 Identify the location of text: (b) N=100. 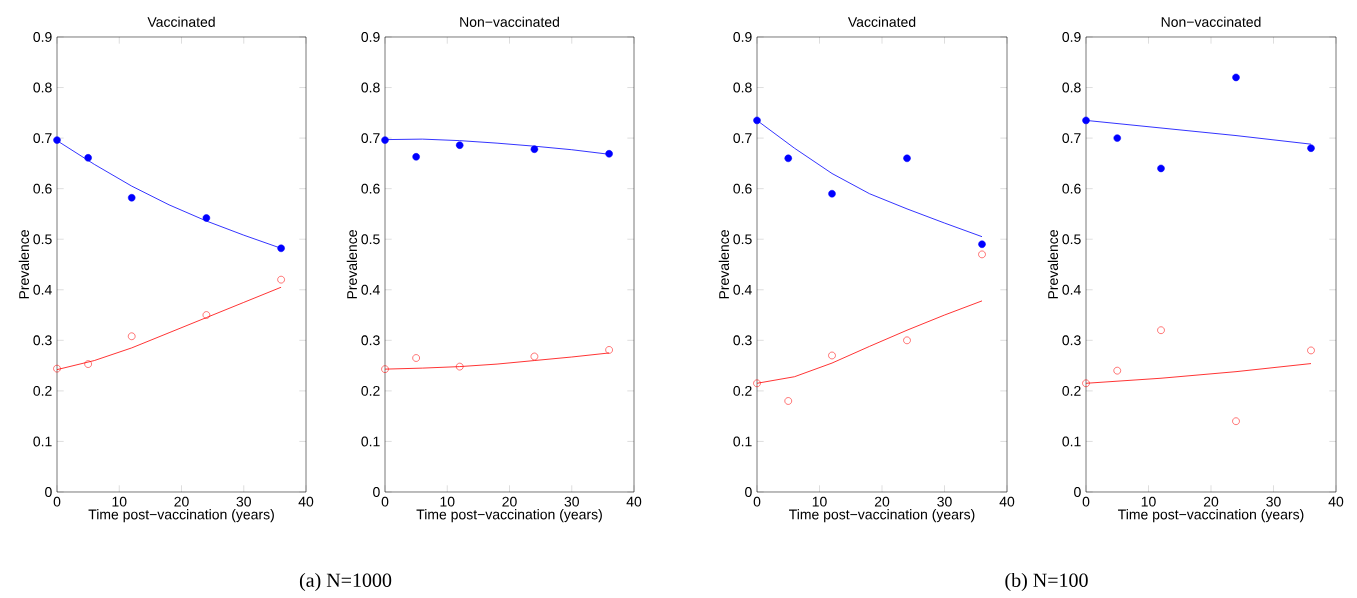
(1046, 582).